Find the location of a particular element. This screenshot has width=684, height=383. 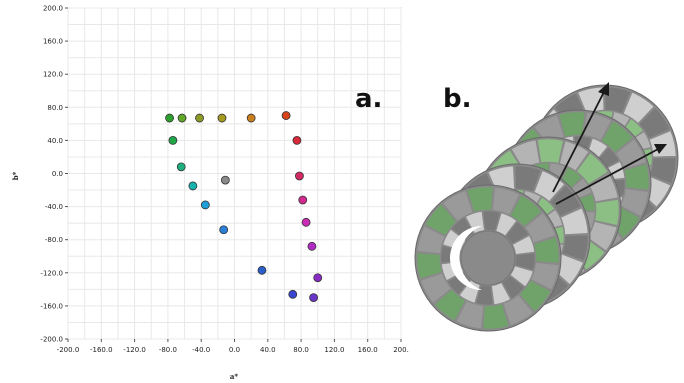

y-tick-label: -160.0 is located at coordinates (51, 306).